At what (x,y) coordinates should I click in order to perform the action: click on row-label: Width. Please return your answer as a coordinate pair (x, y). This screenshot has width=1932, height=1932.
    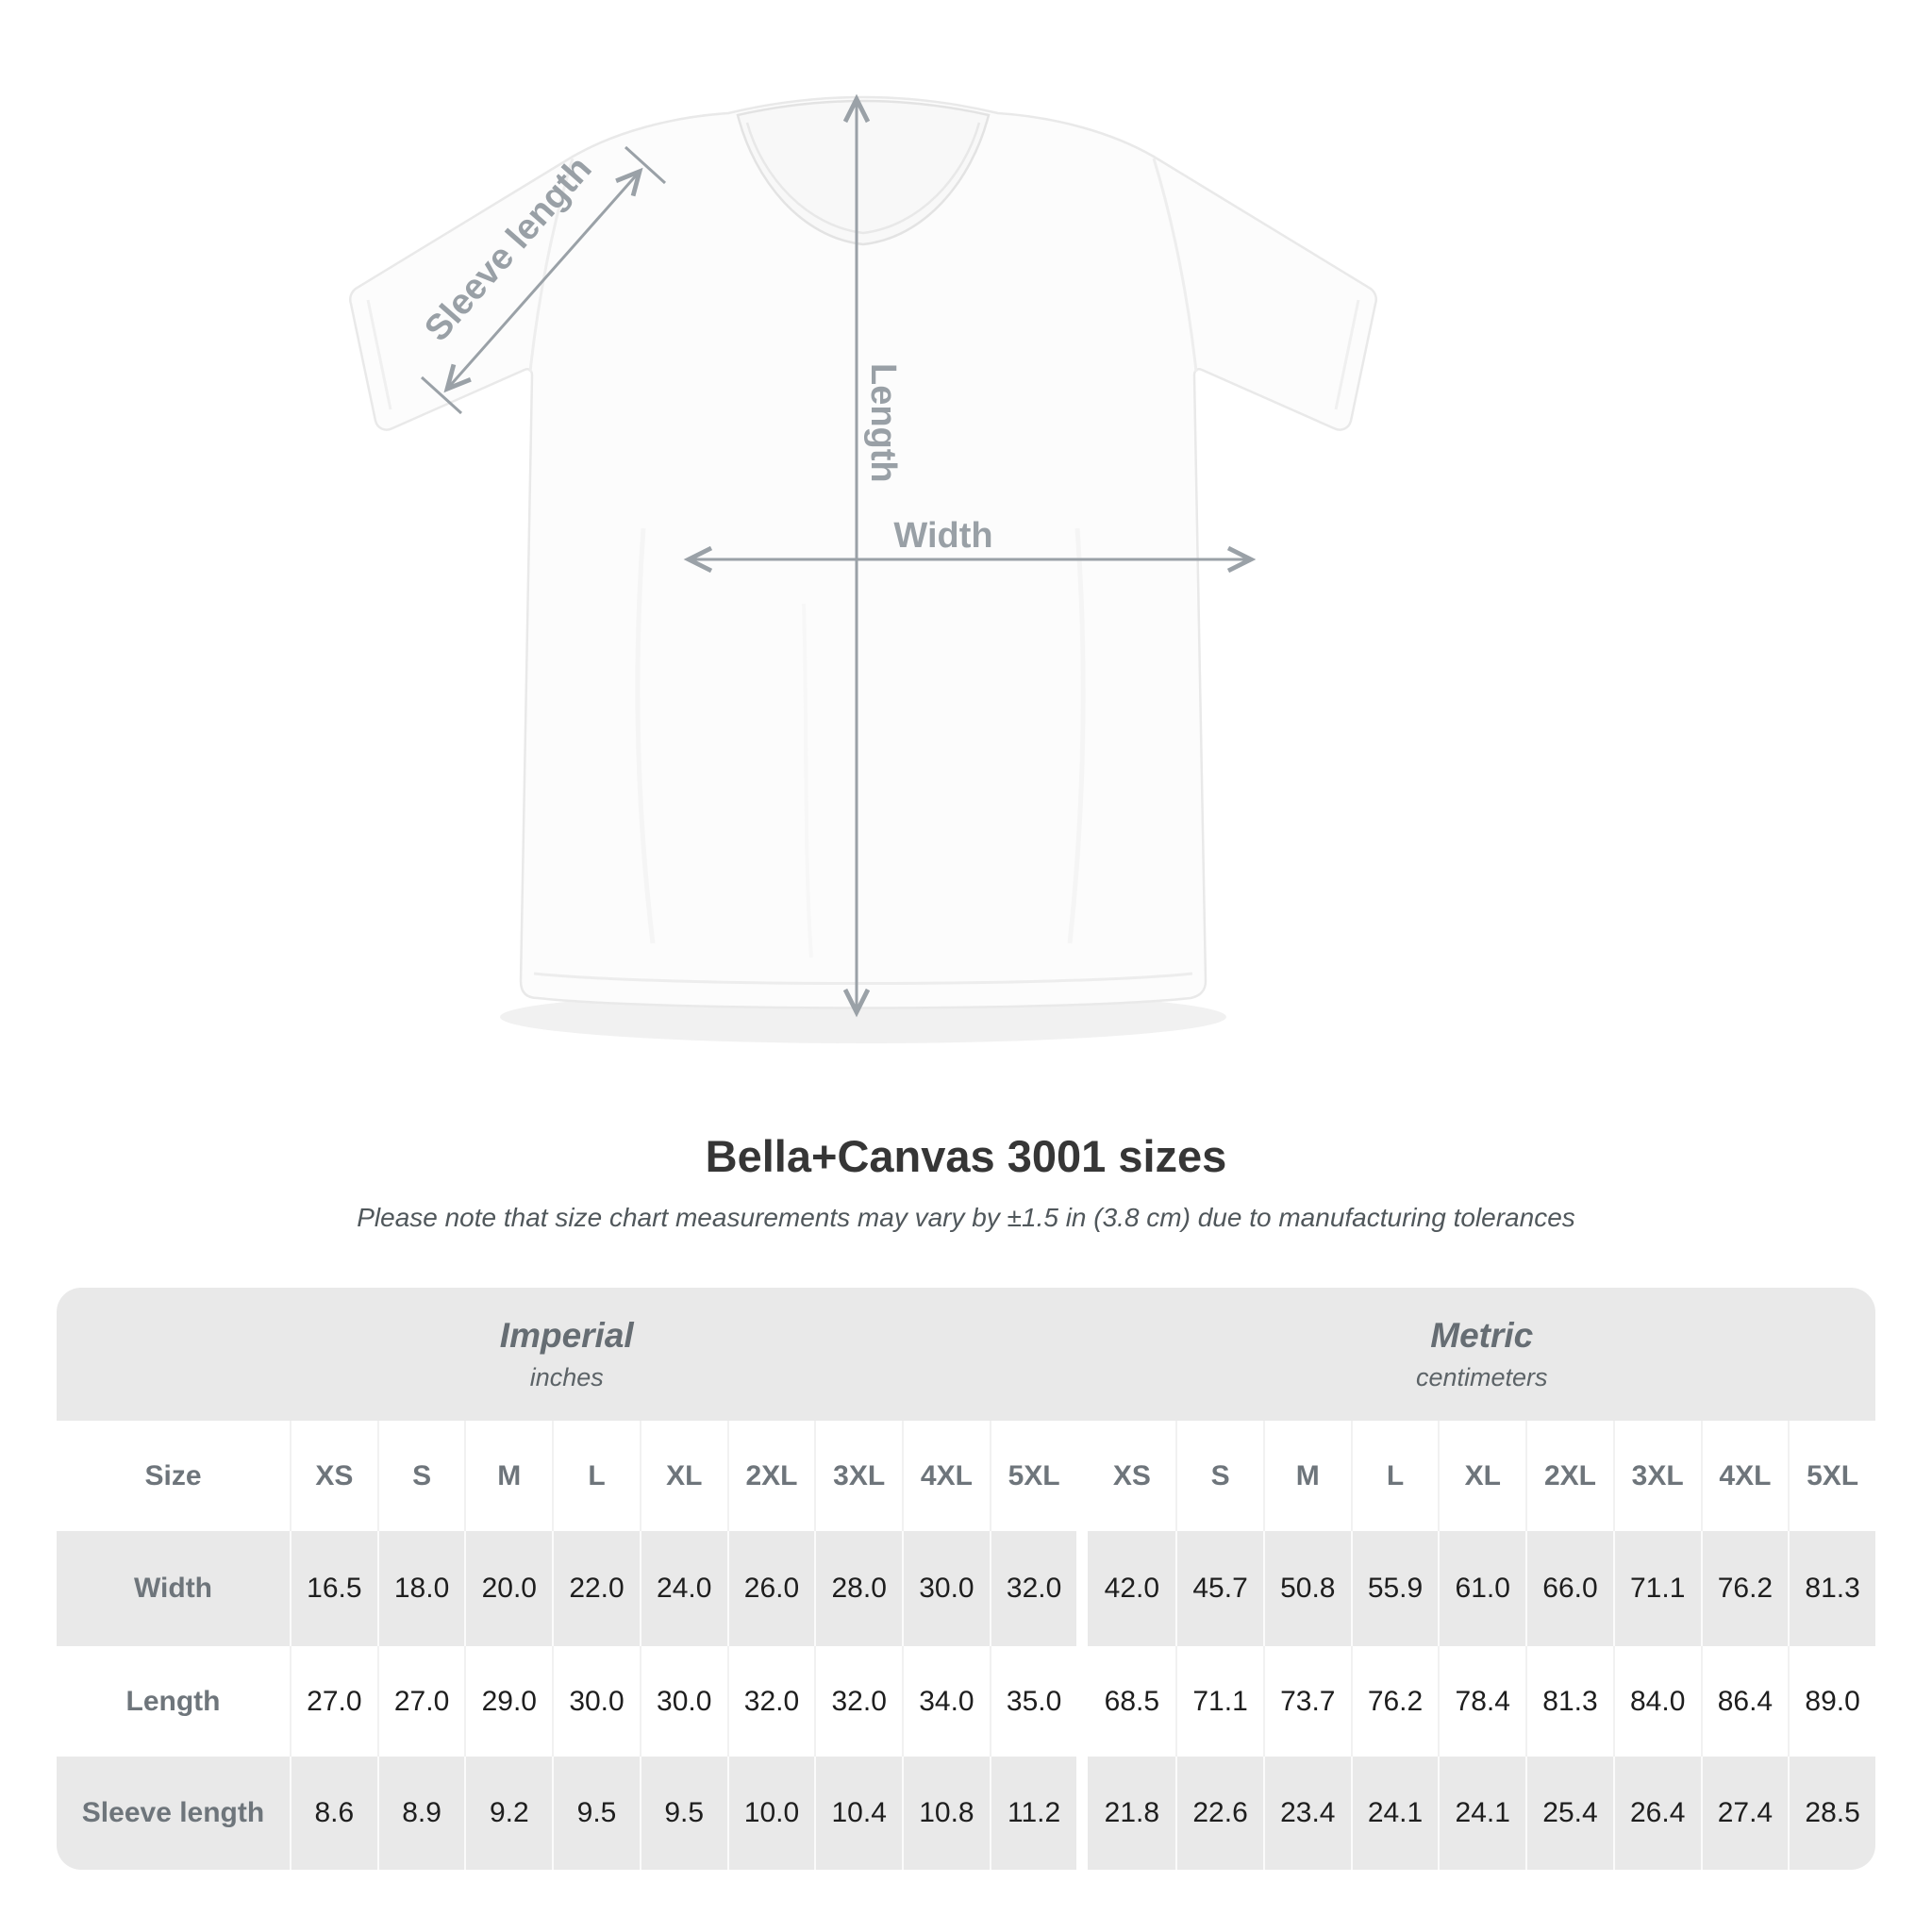
    Looking at the image, I should click on (173, 1589).